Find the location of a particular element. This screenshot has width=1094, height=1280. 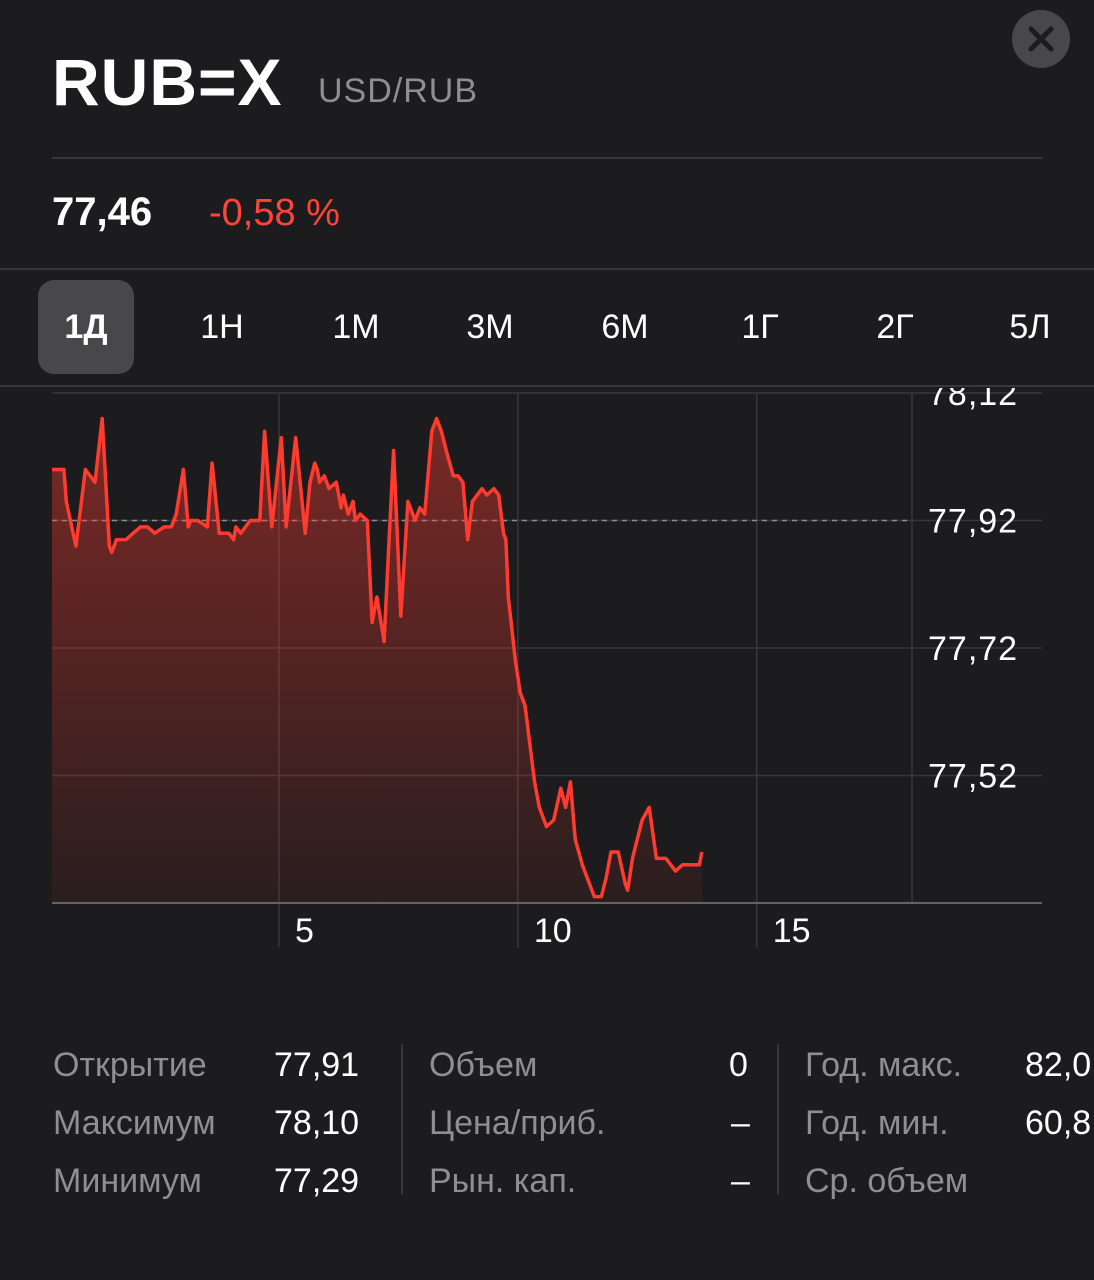

close-icon is located at coordinates (1041, 39).